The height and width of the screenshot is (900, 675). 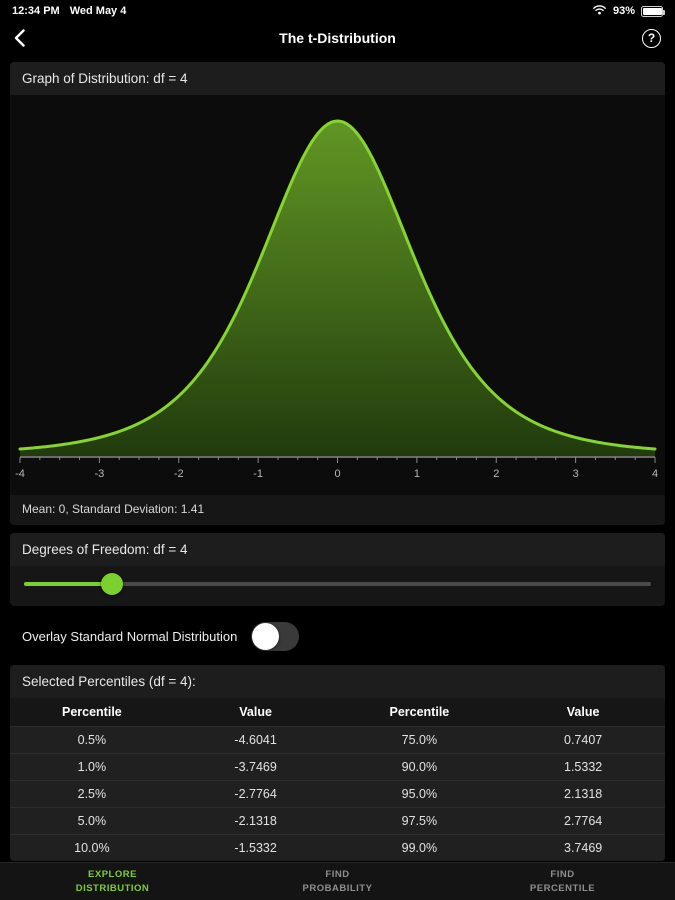 What do you see at coordinates (337, 474) in the screenshot?
I see `svg-text: 0` at bounding box center [337, 474].